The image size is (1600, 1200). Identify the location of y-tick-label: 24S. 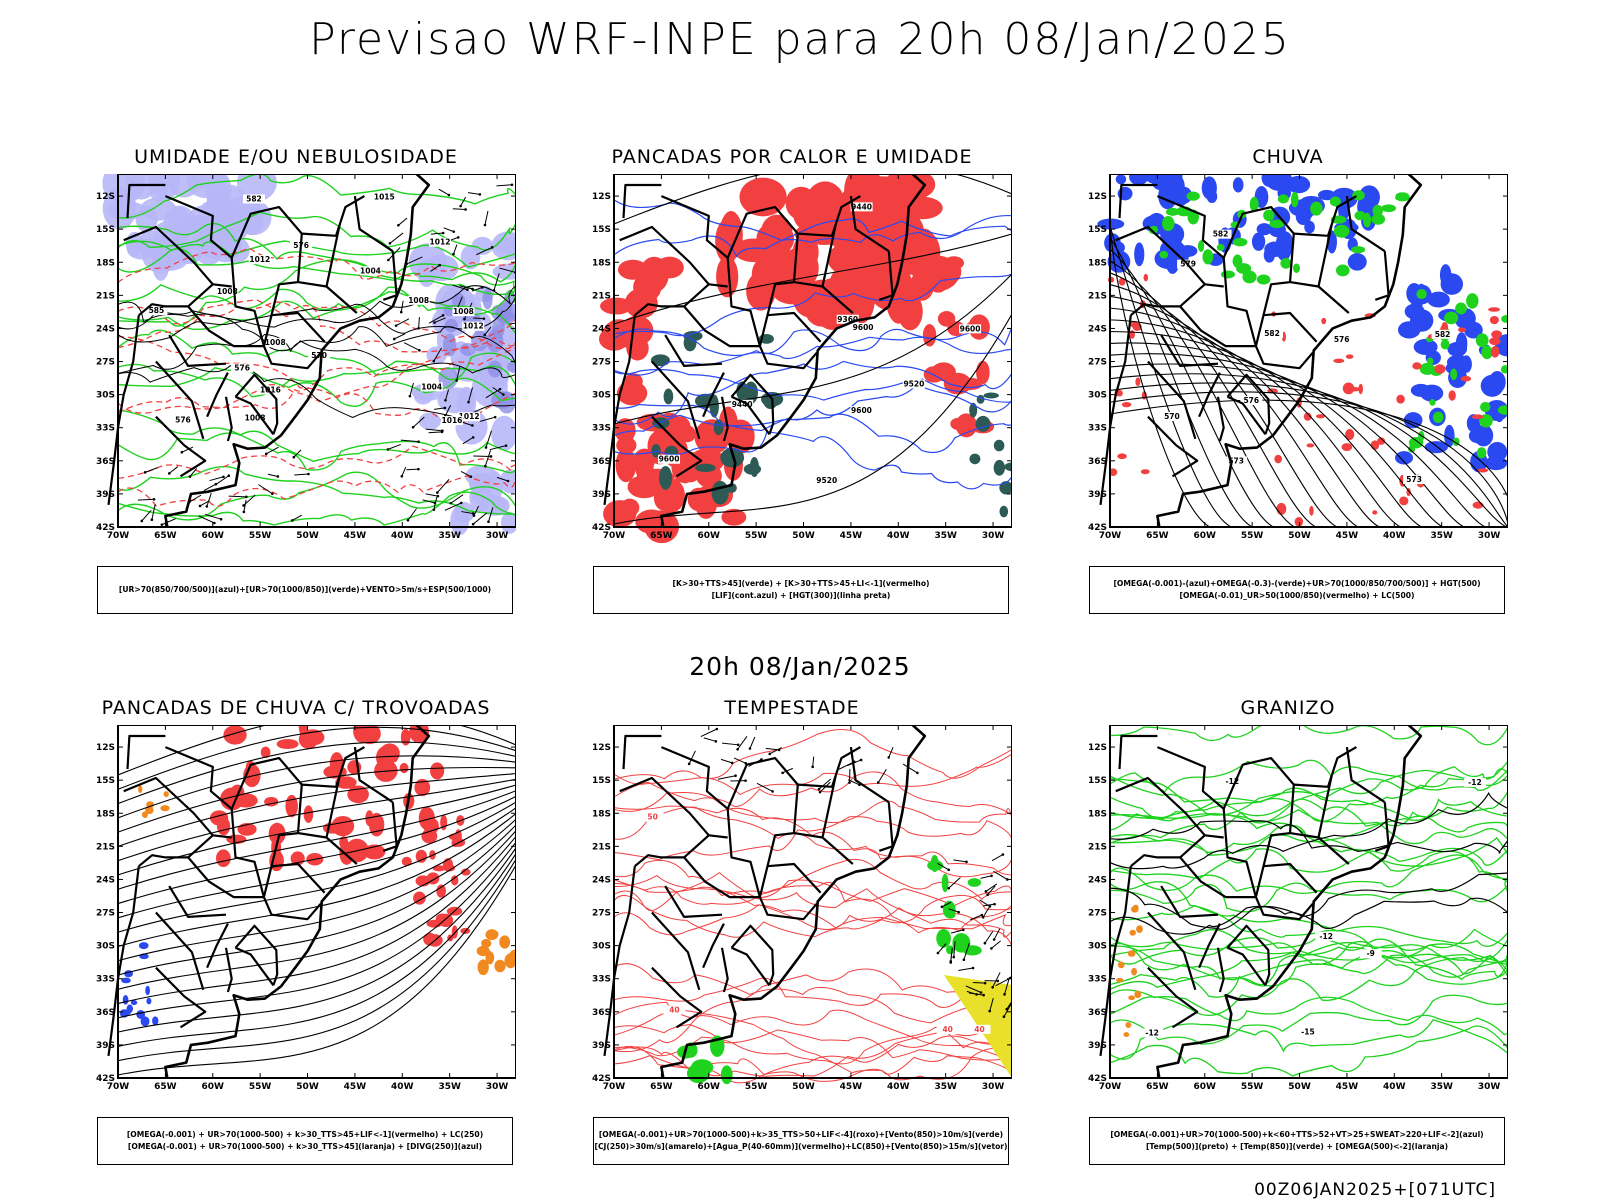
(601, 329).